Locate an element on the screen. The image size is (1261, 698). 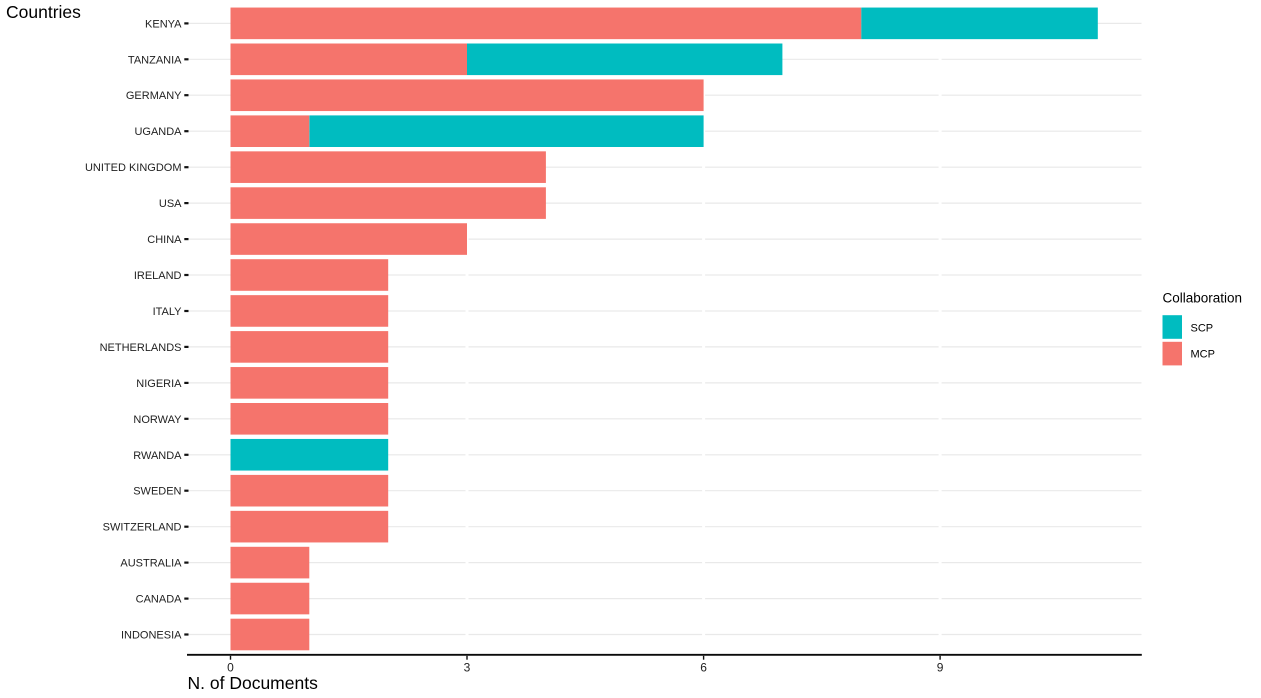
svg-text: NETHERLANDS is located at coordinates (141, 348).